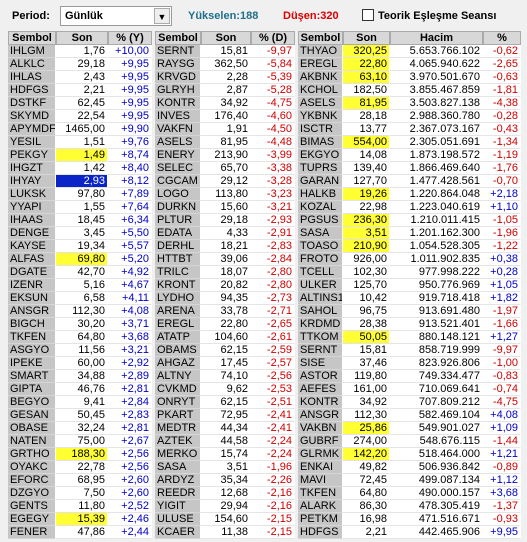 The image size is (527, 542). I want to click on price: 1,51, so click(82, 142).